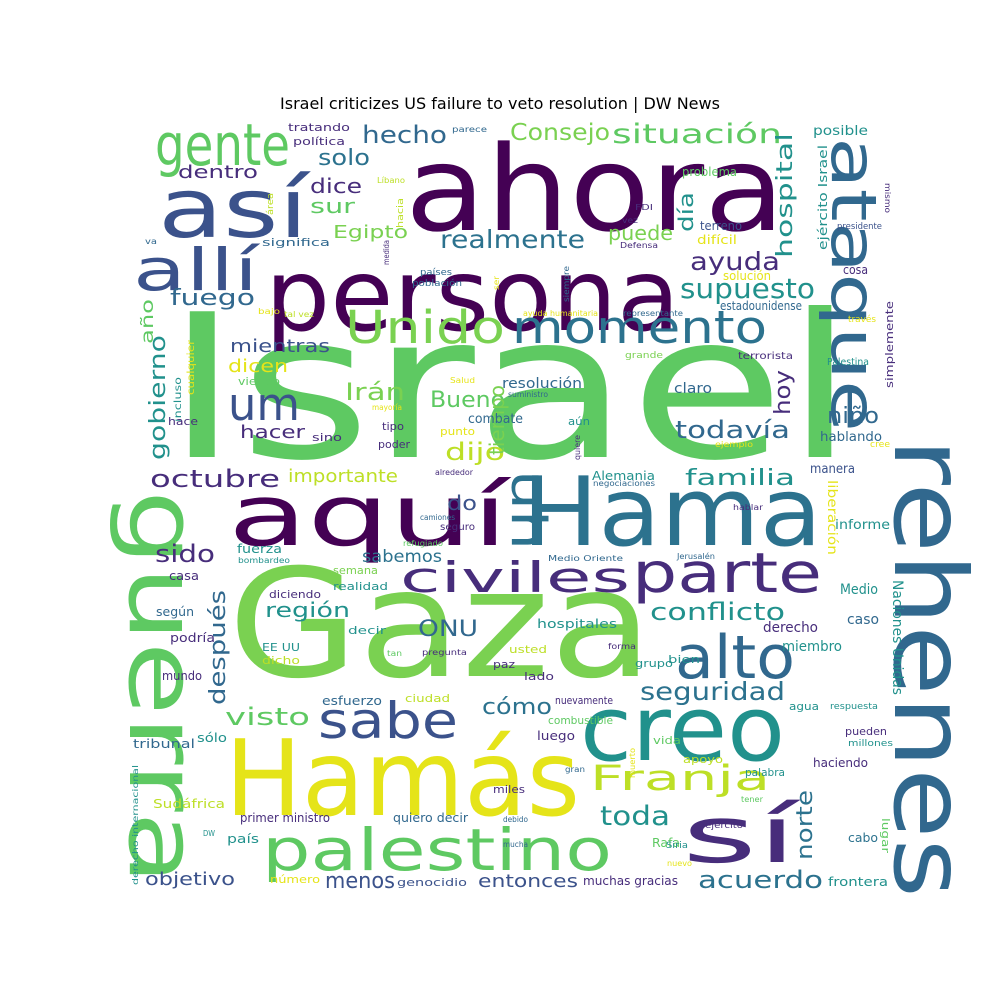 The height and width of the screenshot is (1000, 1000). What do you see at coordinates (190, 879) in the screenshot?
I see `word: objetivo` at bounding box center [190, 879].